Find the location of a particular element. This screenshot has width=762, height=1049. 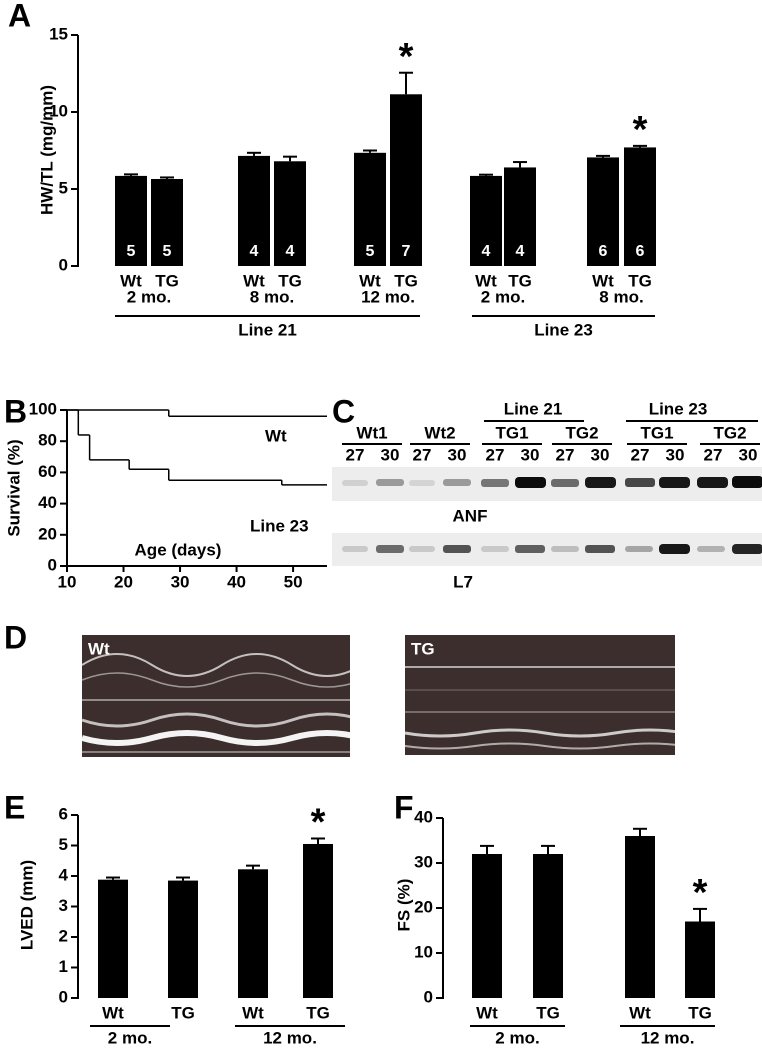

x-axis-label: Age (days) is located at coordinates (178, 549).